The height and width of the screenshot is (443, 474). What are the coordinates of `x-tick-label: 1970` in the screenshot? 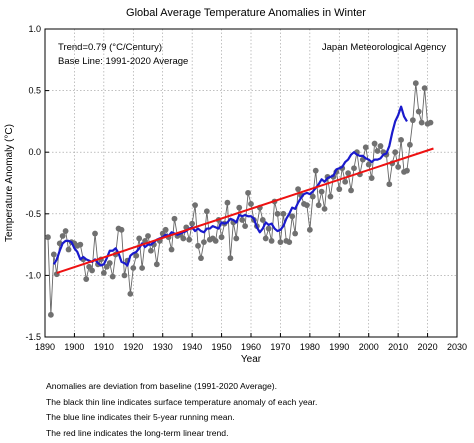 It's located at (280, 347).